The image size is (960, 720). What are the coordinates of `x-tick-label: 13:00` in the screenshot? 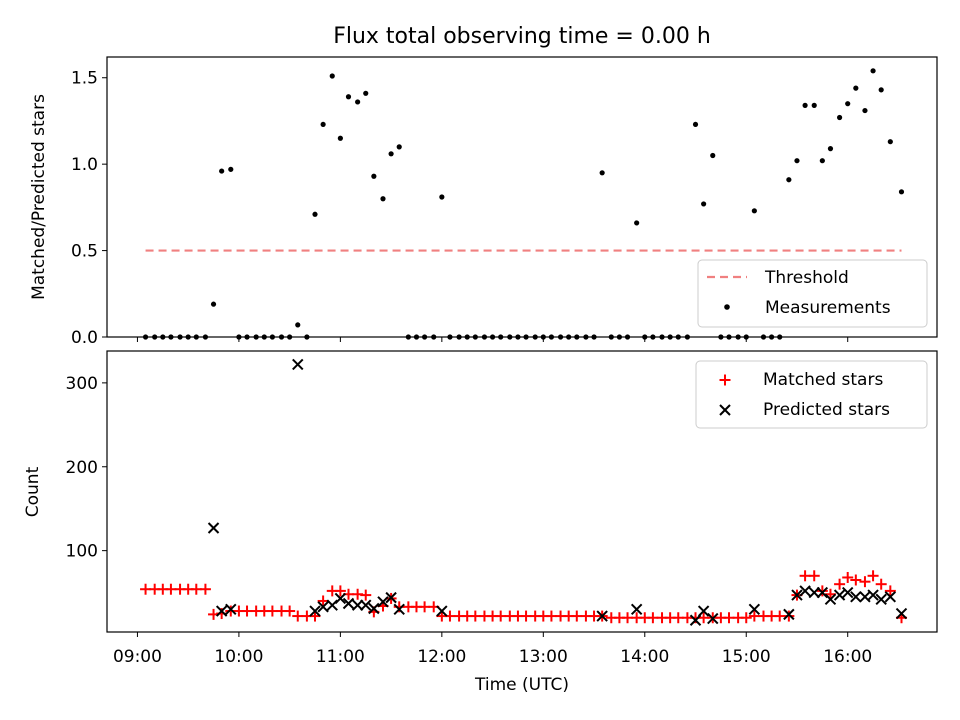 It's located at (543, 657).